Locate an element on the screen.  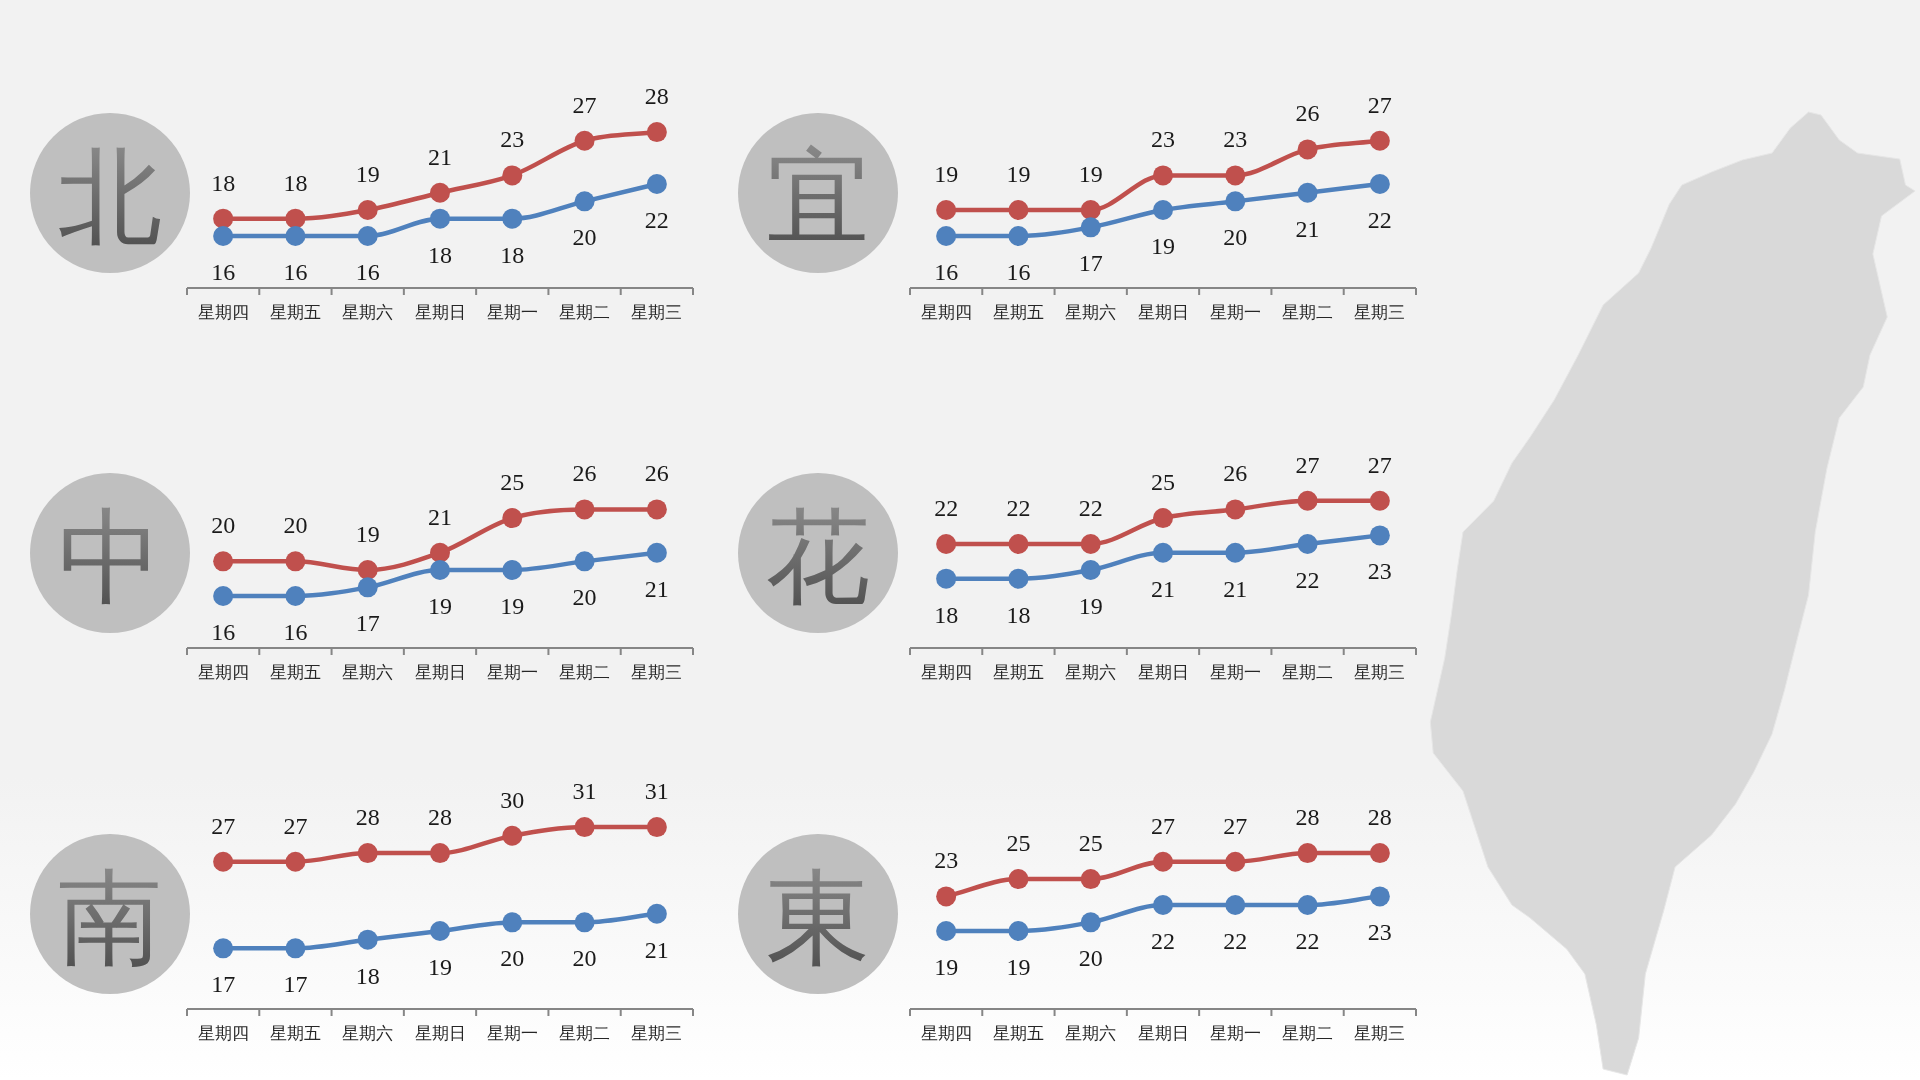
data-label: 30 is located at coordinates (512, 799).